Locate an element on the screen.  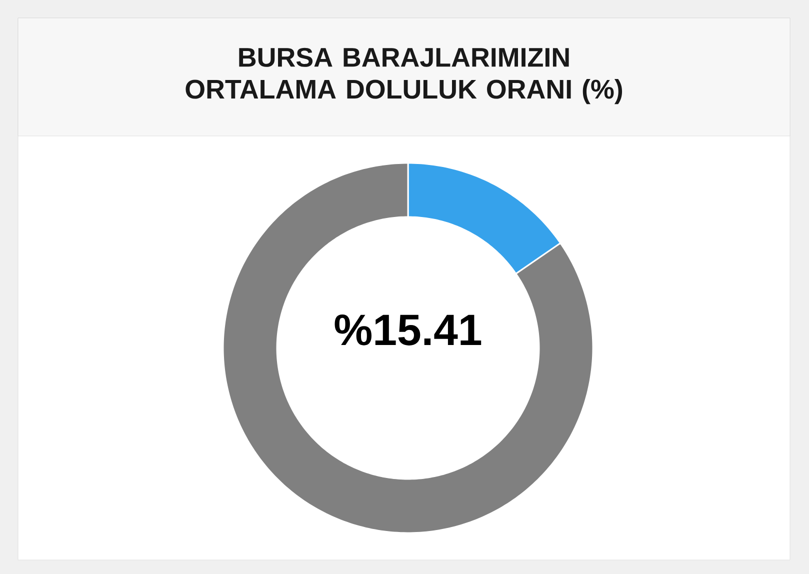
chart-title: BURSA BARAJLARIMIZIN ORTALAMA DOLULUK ORANI (%) is located at coordinates (404, 76).